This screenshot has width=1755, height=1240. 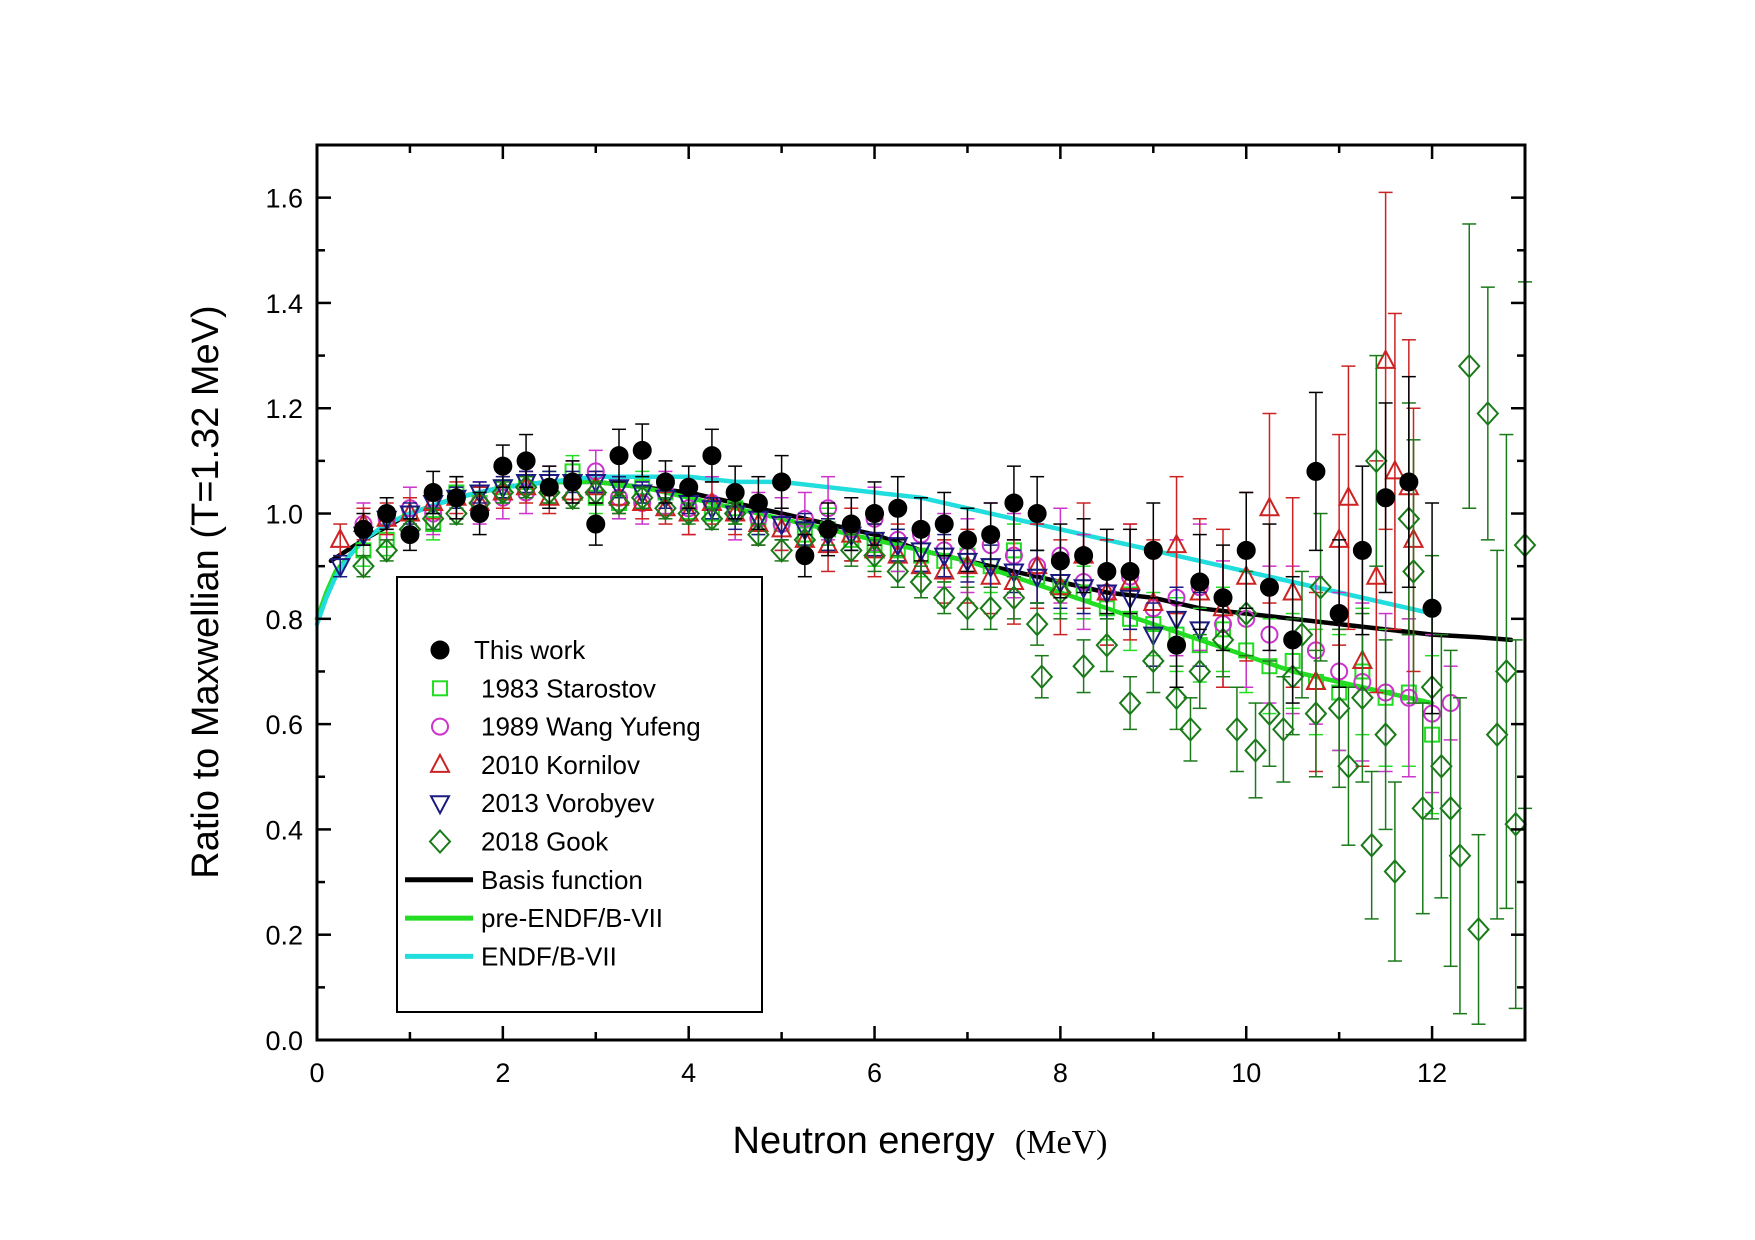 I want to click on legend-label: ENDF/B-VII, so click(x=549, y=956).